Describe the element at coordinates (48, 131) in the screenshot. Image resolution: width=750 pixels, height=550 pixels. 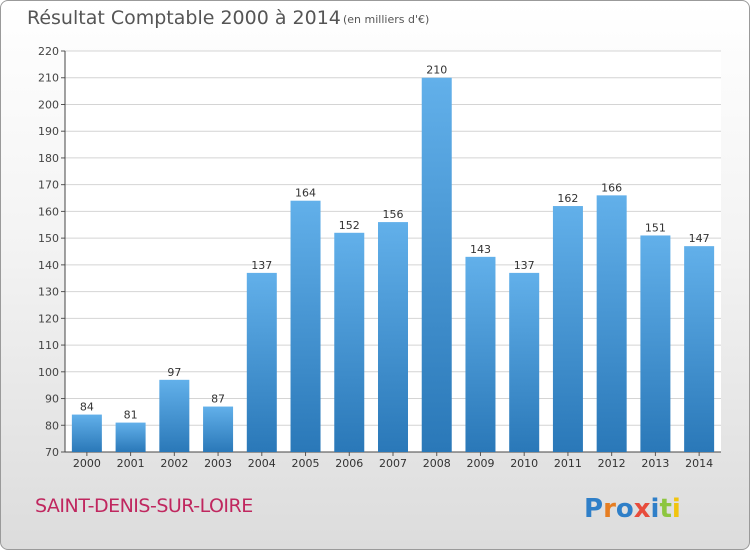
I see `y-tick-label: 190` at that location.